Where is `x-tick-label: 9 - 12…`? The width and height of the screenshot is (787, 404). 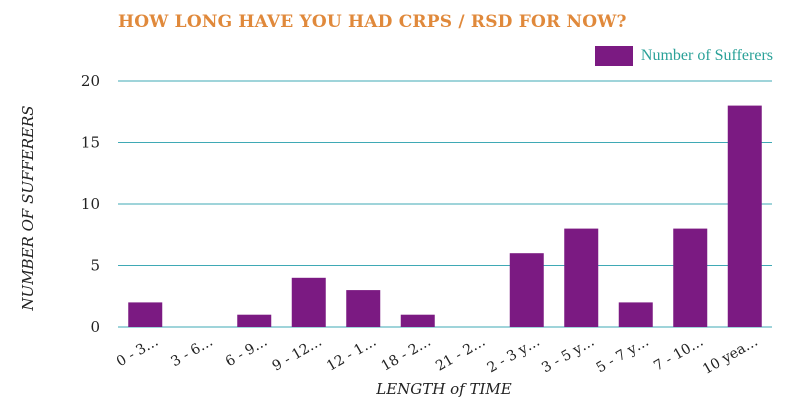 x-tick-label: 9 - 12… is located at coordinates (297, 354).